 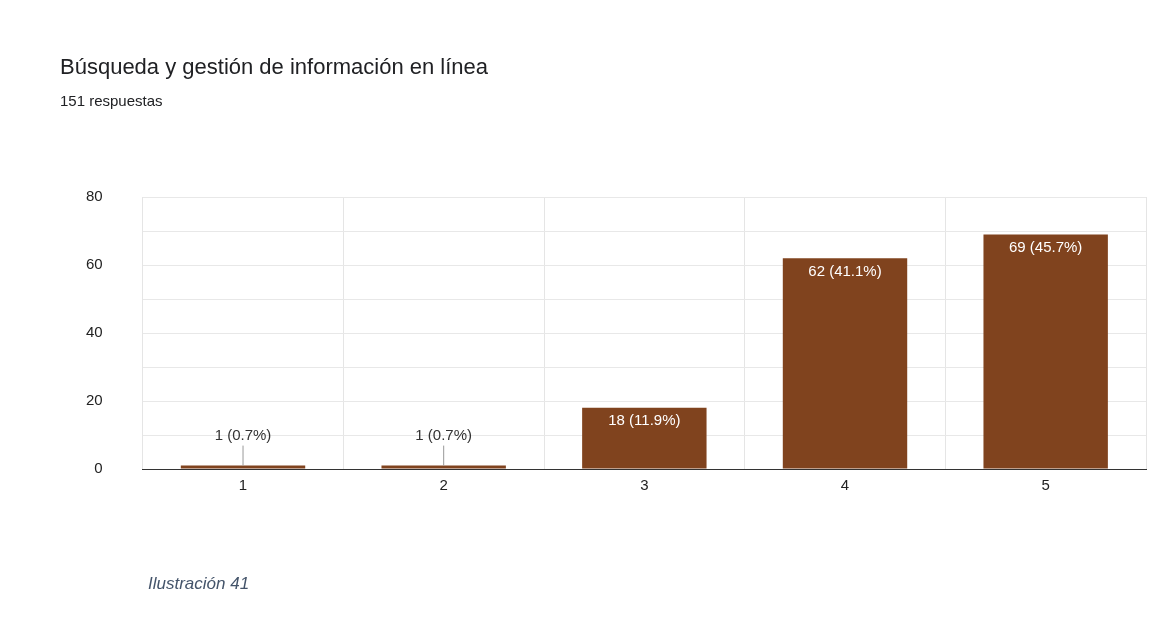 I want to click on y-tick-label: 60, so click(x=94, y=264).